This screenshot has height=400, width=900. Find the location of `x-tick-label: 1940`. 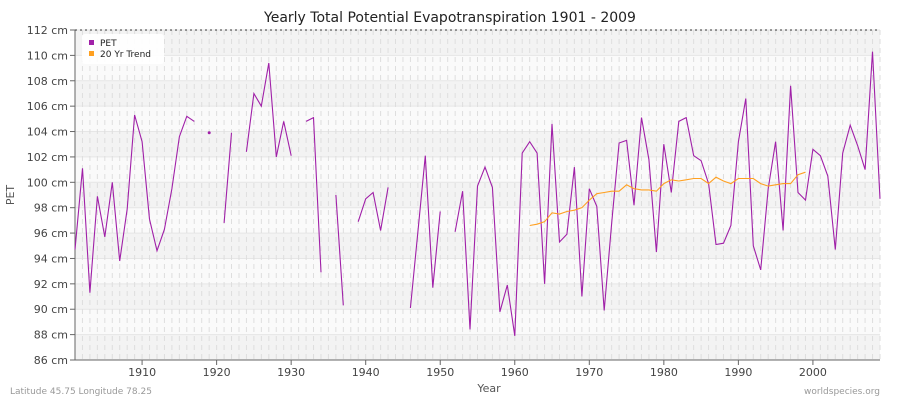

x-tick-label: 1940 is located at coordinates (366, 372).